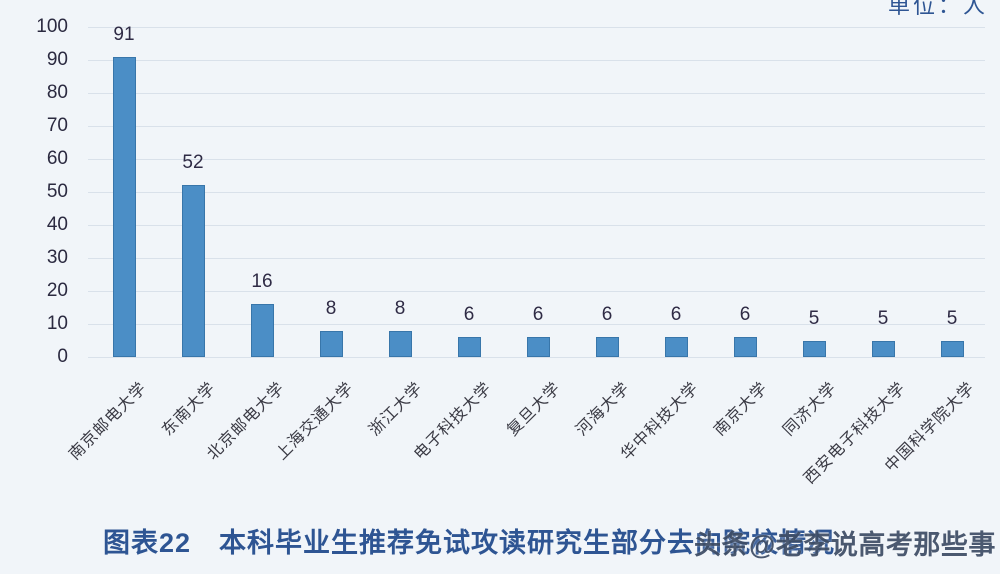  What do you see at coordinates (52, 26) in the screenshot?
I see `y-tick-label: 100` at bounding box center [52, 26].